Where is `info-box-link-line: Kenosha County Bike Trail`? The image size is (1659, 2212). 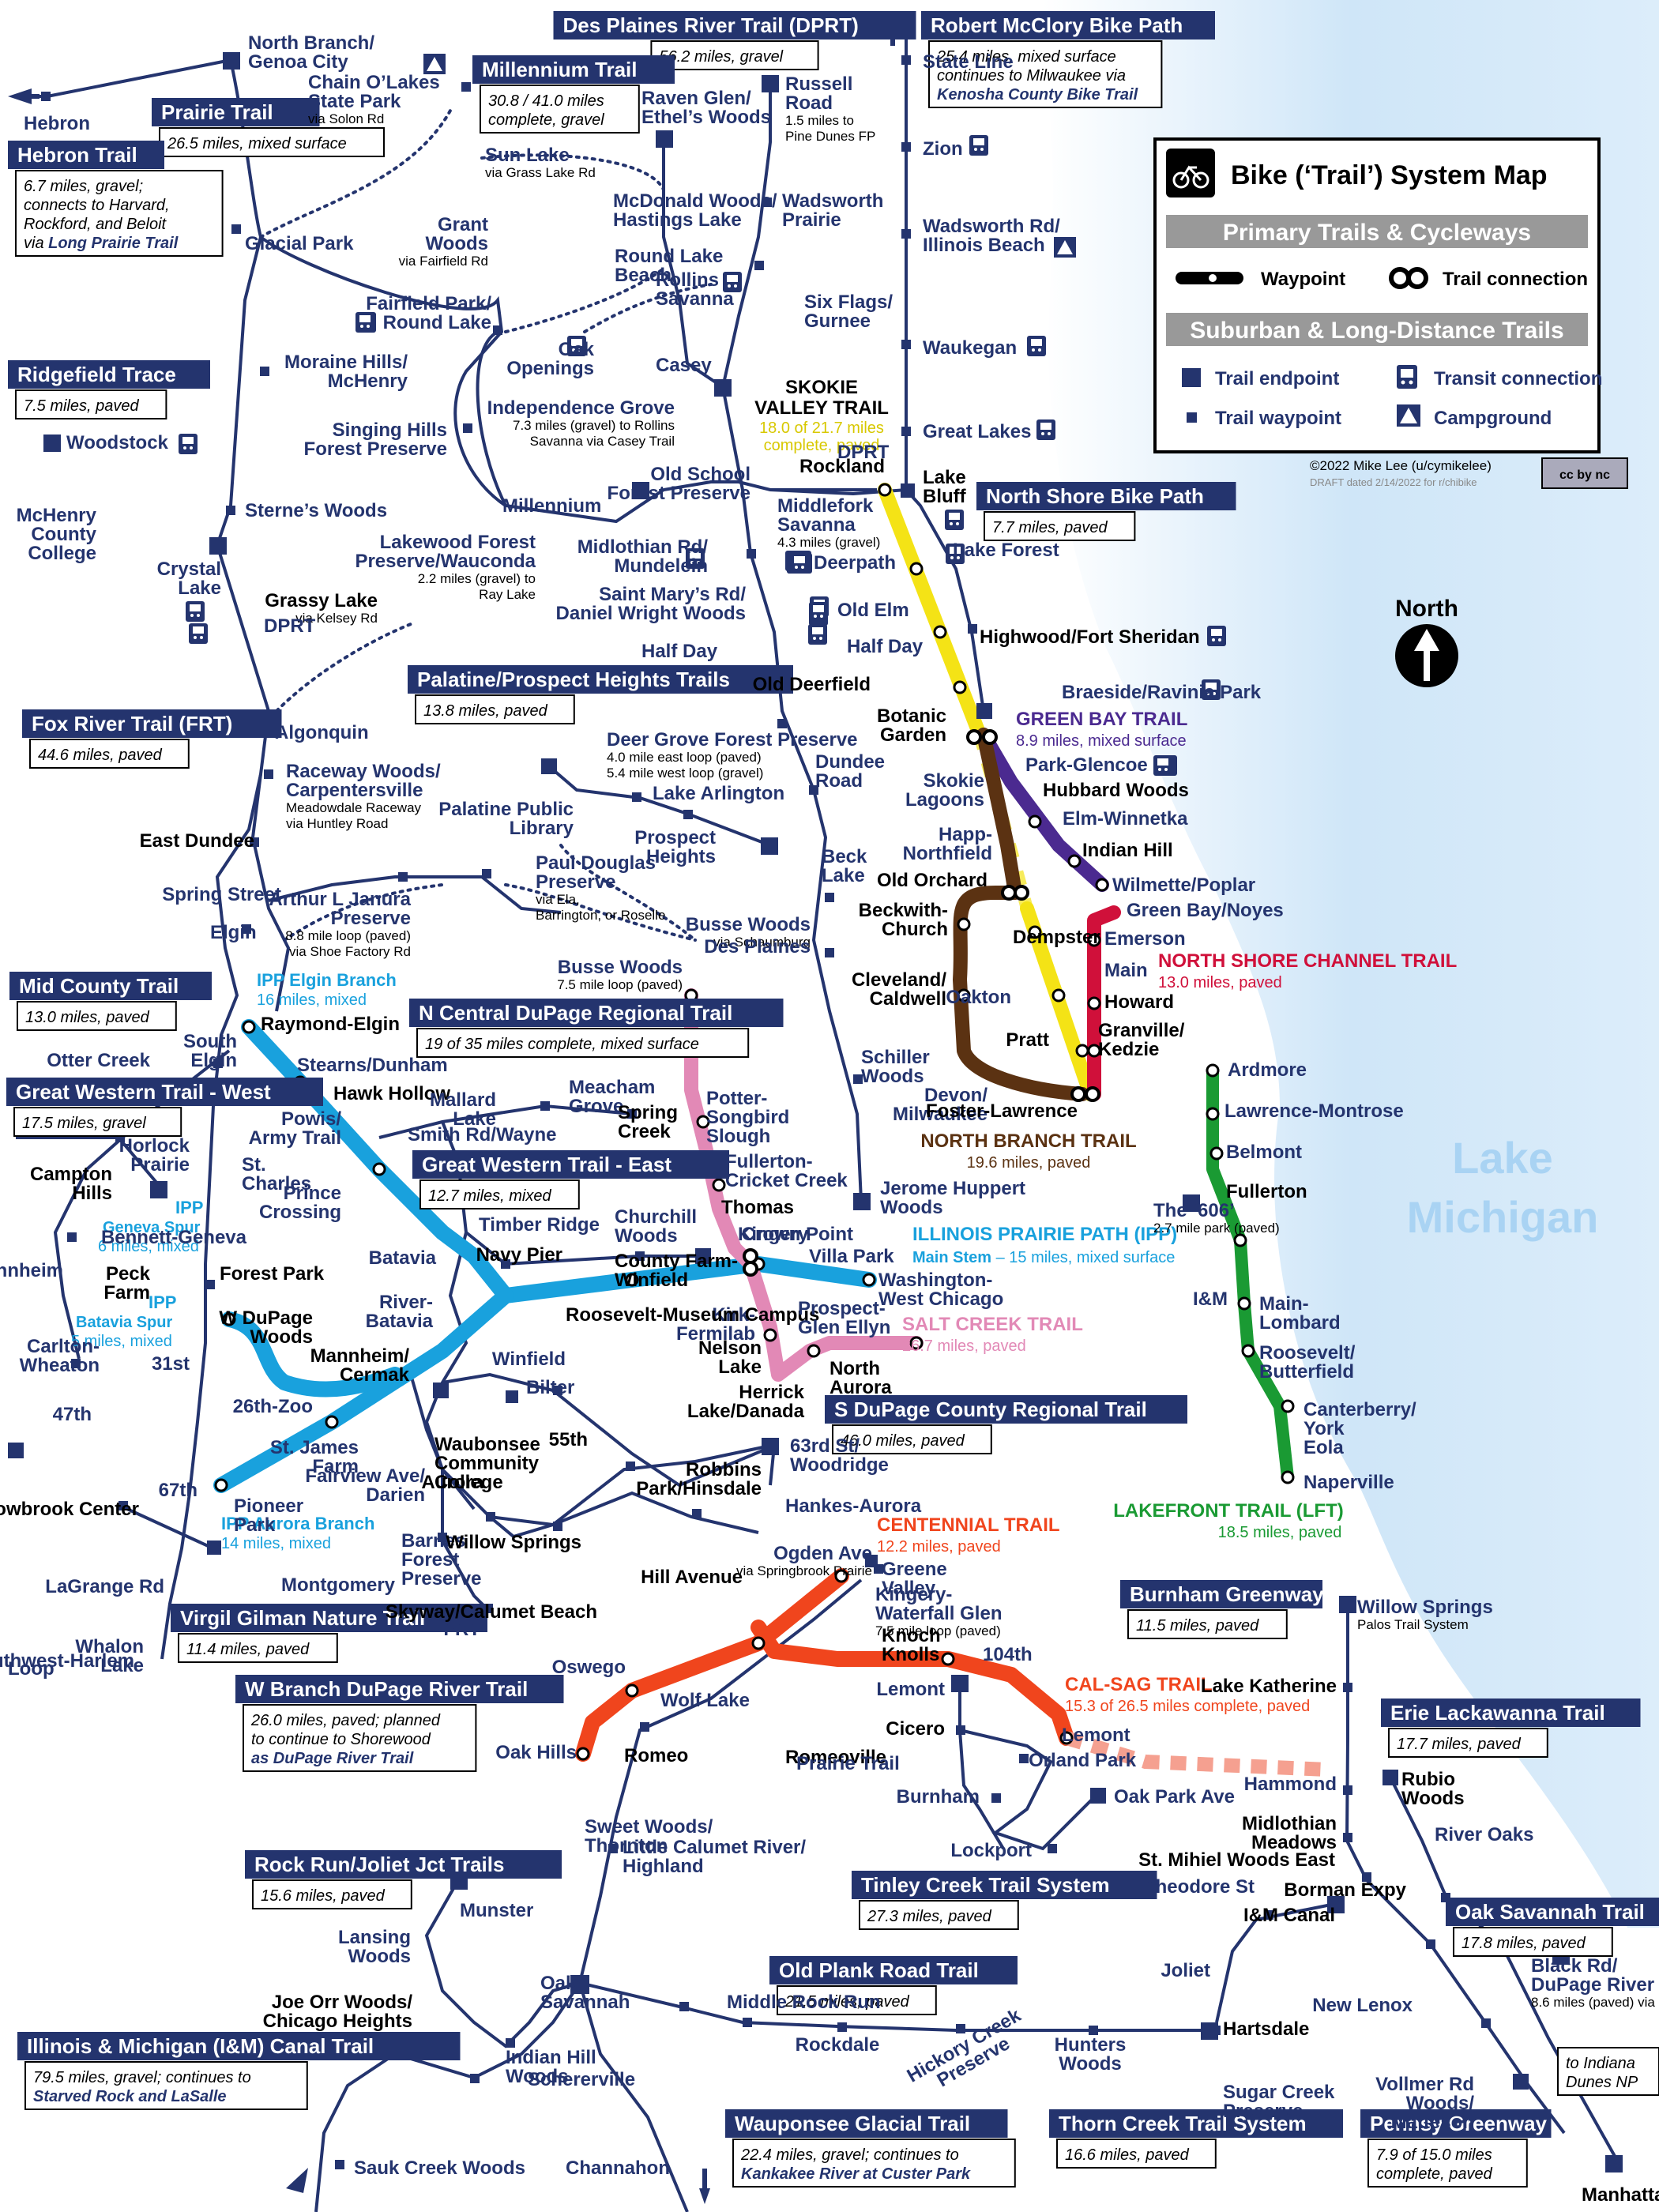
info-box-link-line: Kenosha County Bike Trail is located at coordinates (1038, 95).